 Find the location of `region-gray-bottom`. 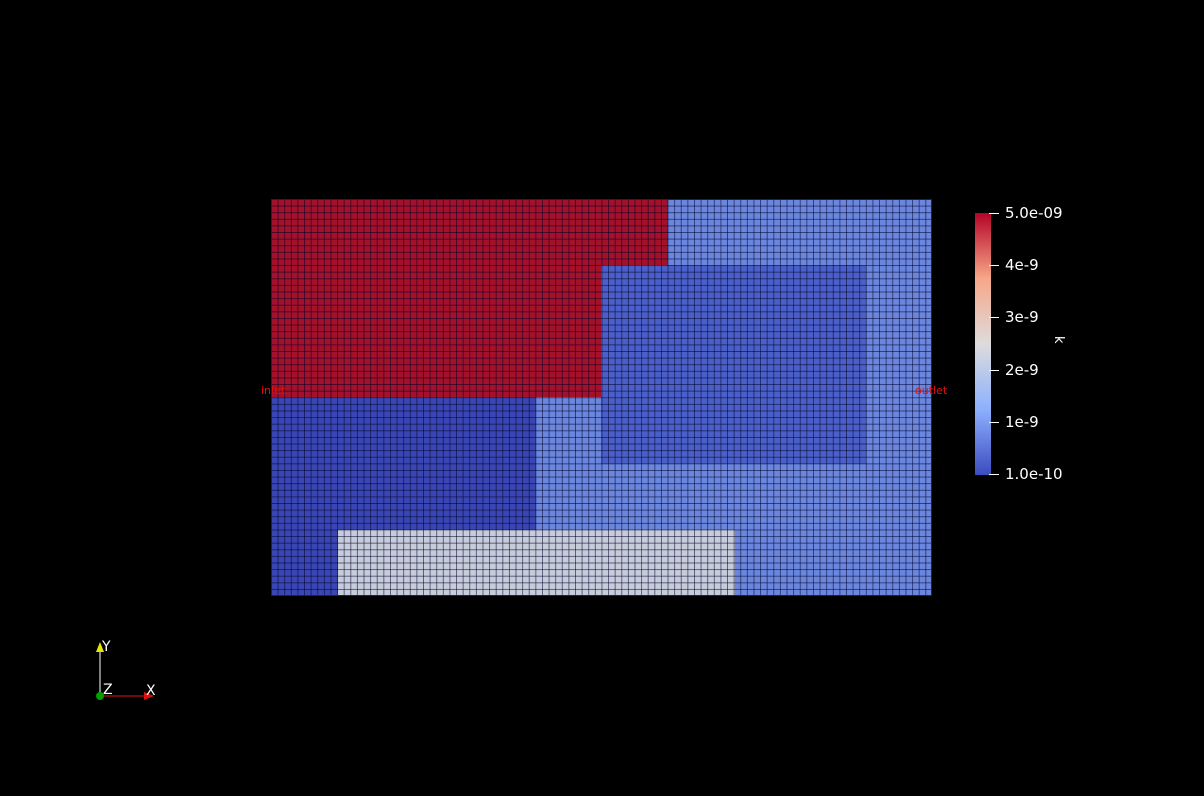

region-gray-bottom is located at coordinates (536, 563).